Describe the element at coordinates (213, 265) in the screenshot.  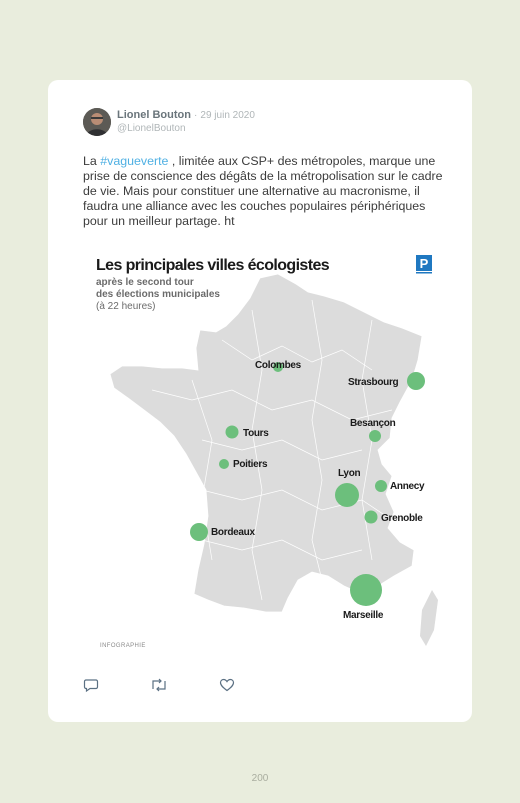
I see `infographic-title: Les principales villes écologistes` at that location.